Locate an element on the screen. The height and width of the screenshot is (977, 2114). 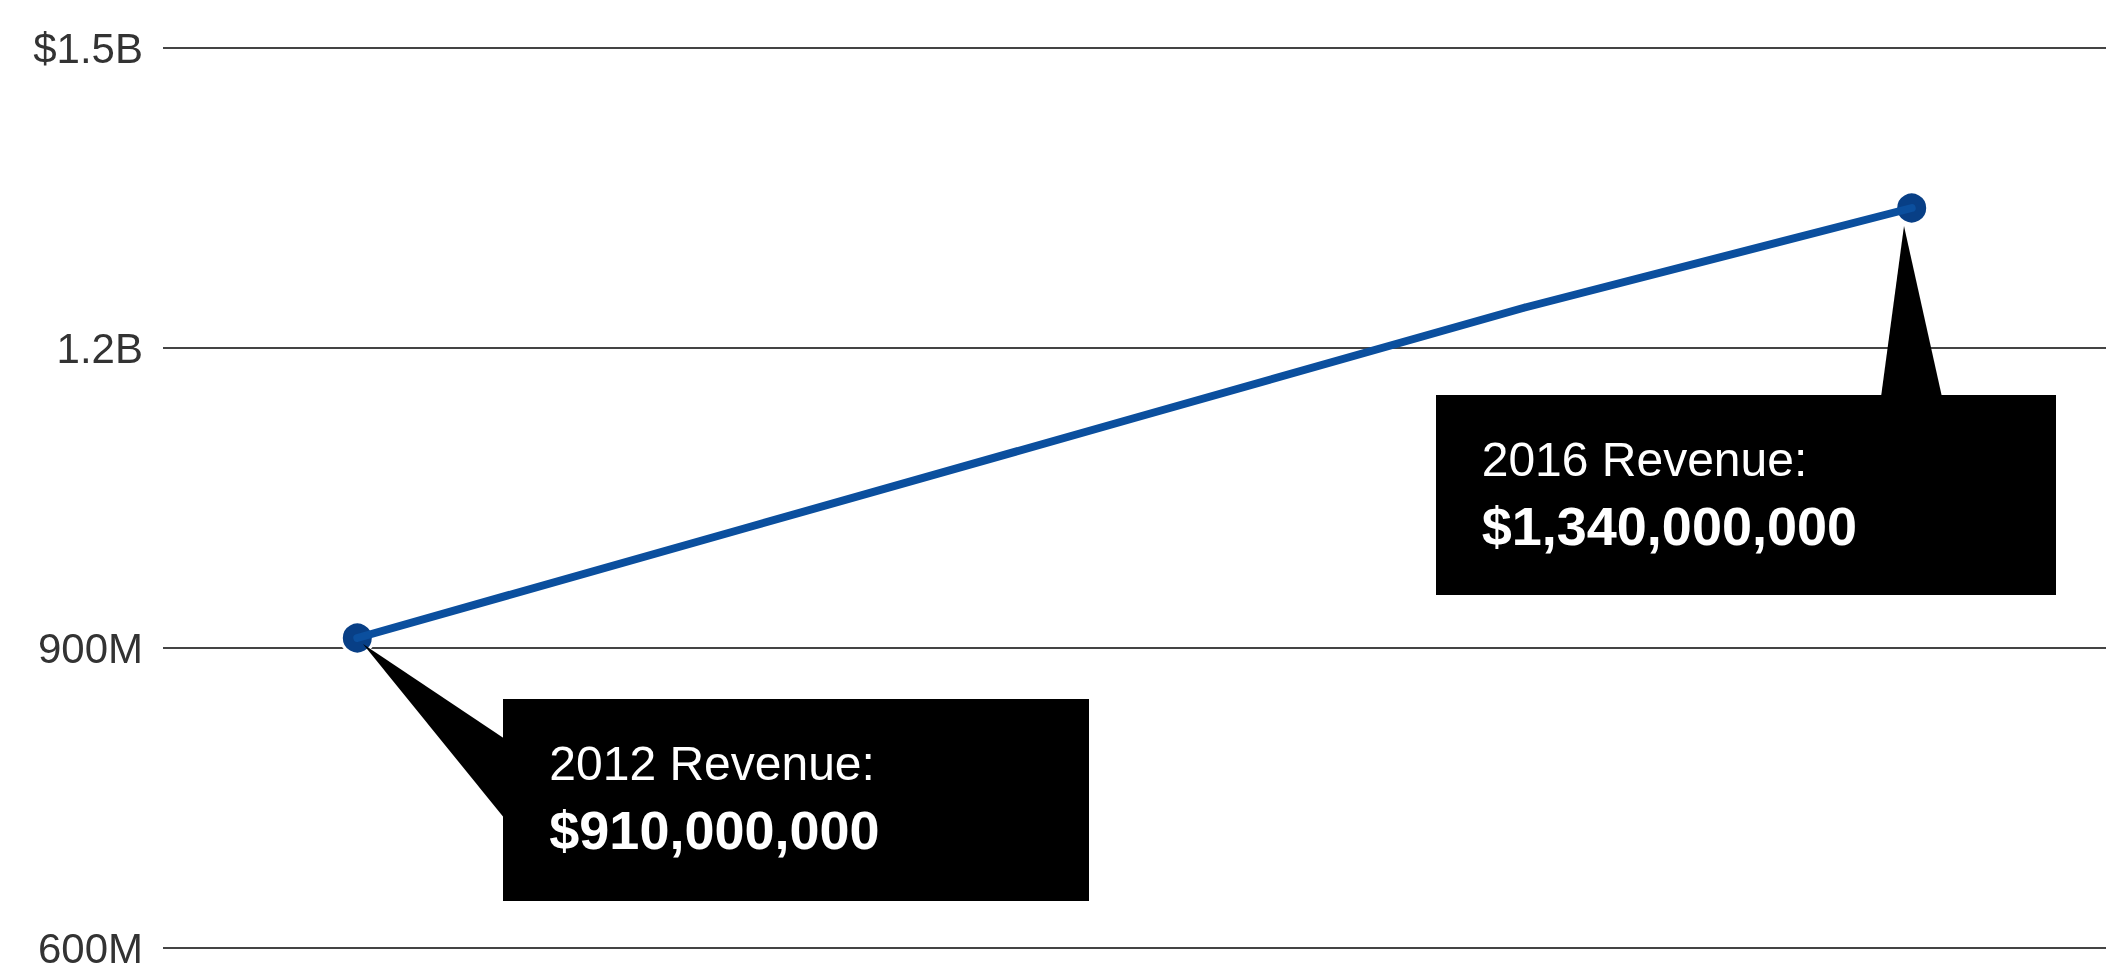
annotation: 2012 Revenue: $910,000,000 is located at coordinates (714, 799).